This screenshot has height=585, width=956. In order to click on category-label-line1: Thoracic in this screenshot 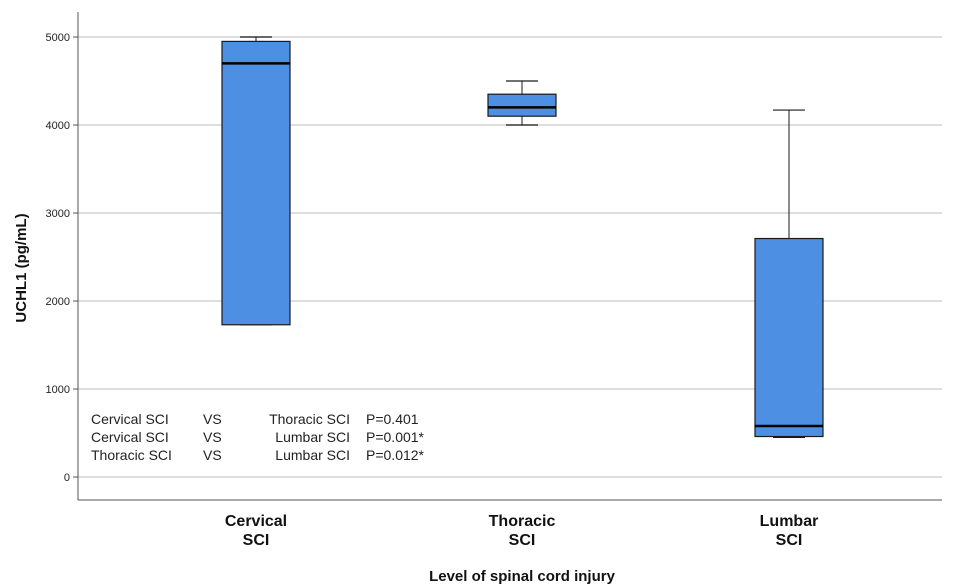, I will do `click(522, 521)`.